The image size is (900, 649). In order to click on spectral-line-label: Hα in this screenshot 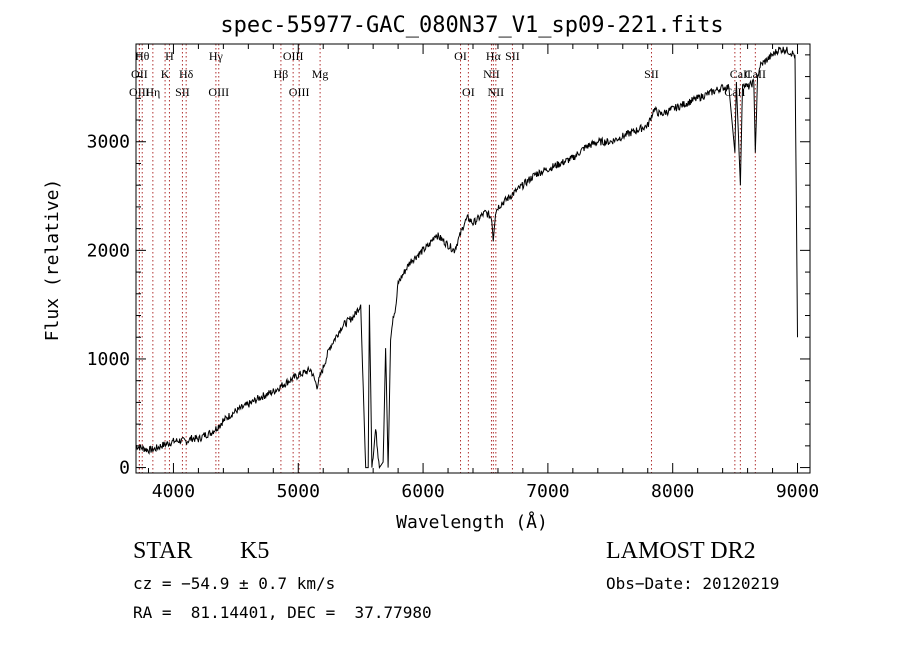, I will do `click(494, 56)`.